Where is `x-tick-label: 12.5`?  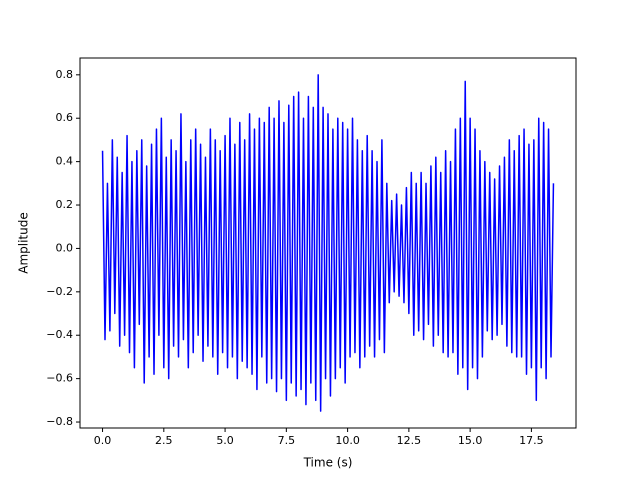 x-tick-label: 12.5 is located at coordinates (409, 440).